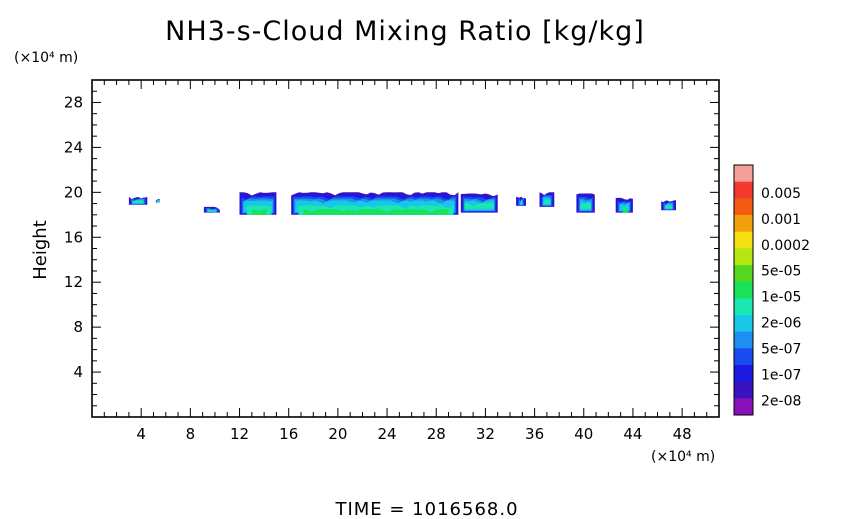 This screenshot has height=519, width=854. What do you see at coordinates (73, 147) in the screenshot?
I see `y-tick-label: 24` at bounding box center [73, 147].